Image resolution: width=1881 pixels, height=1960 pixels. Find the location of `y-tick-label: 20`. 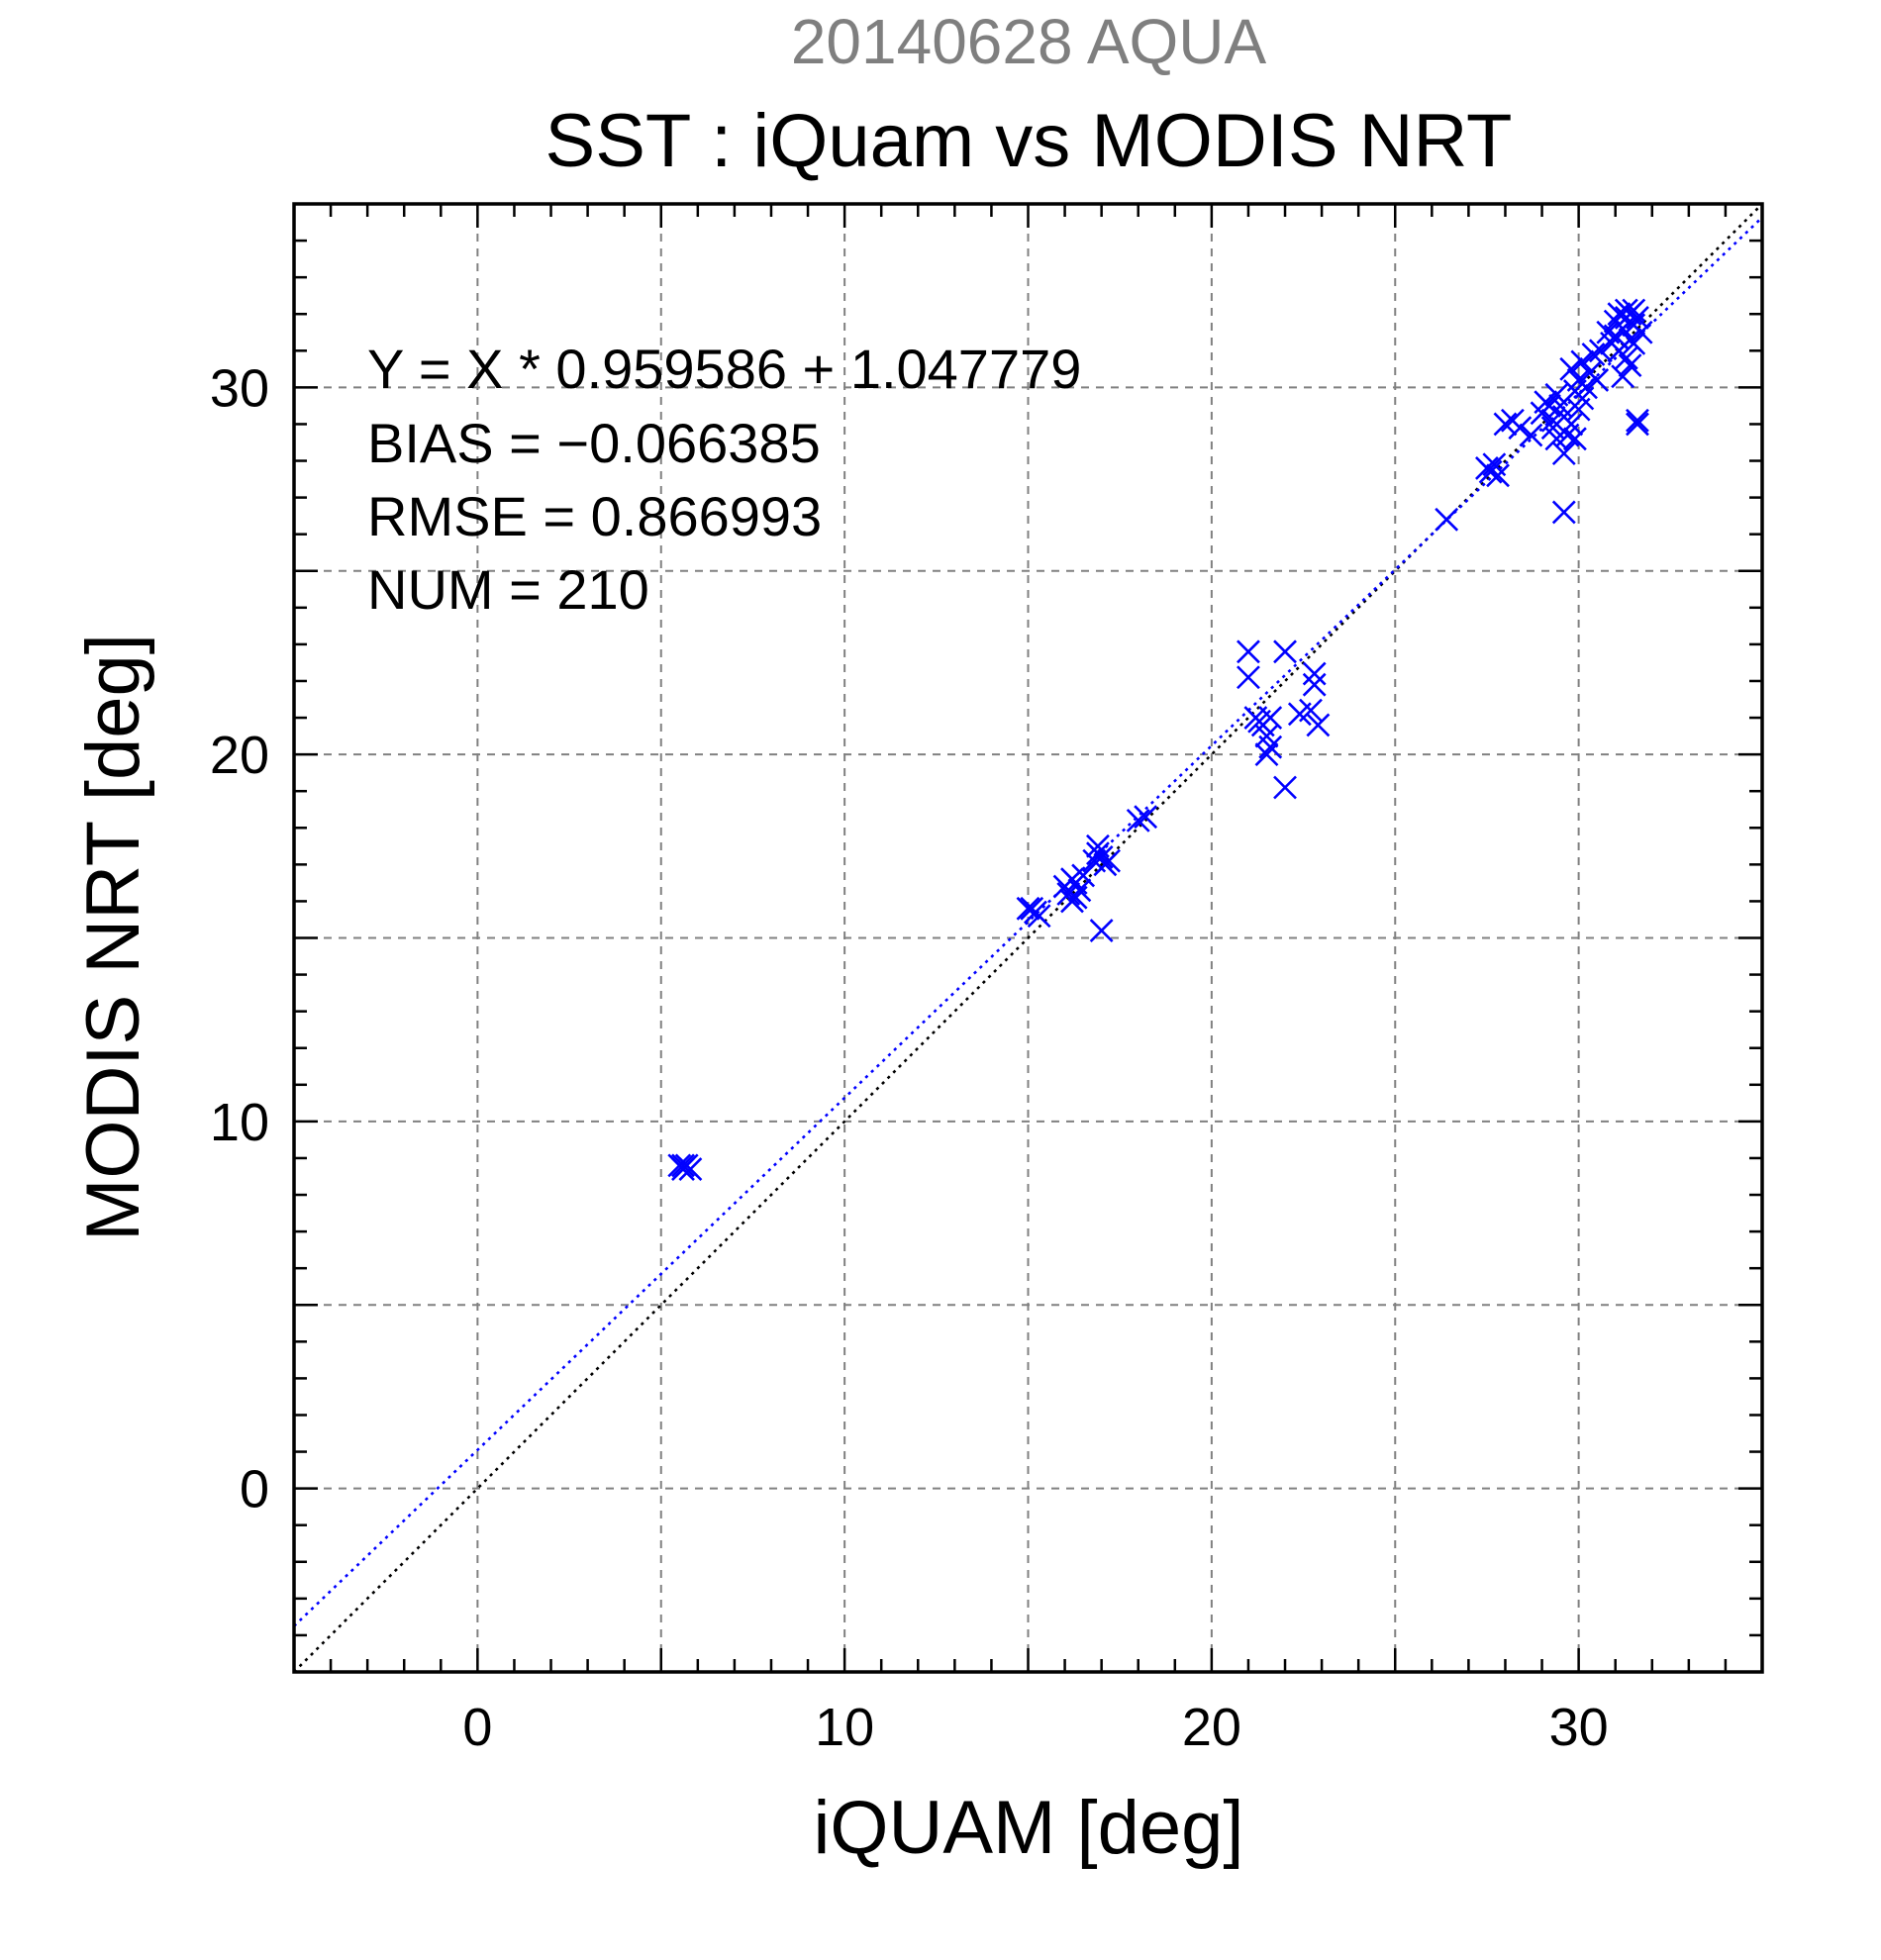

y-tick-label: 20 is located at coordinates (240, 755).